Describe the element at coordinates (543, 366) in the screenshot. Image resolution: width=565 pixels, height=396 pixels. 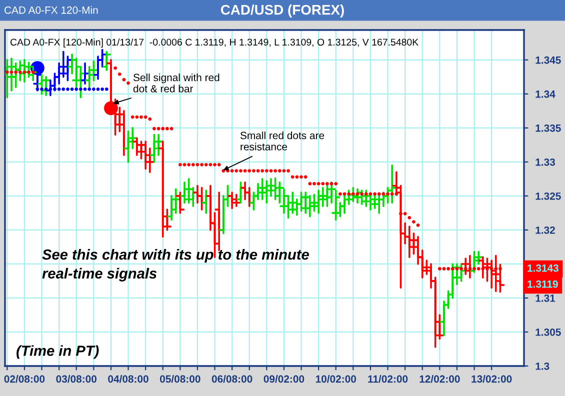
I see `y-tick-label: 1.3` at that location.